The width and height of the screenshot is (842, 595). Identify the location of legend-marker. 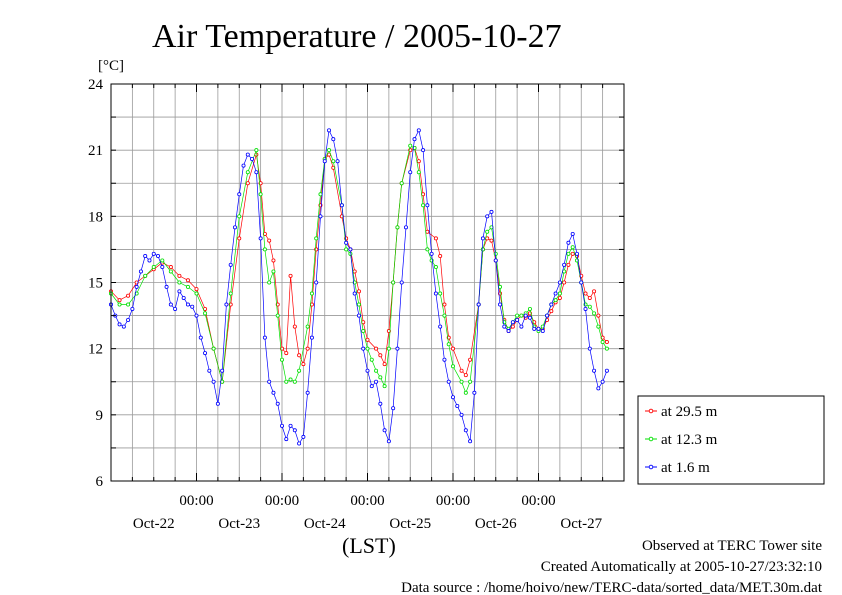
(651, 439).